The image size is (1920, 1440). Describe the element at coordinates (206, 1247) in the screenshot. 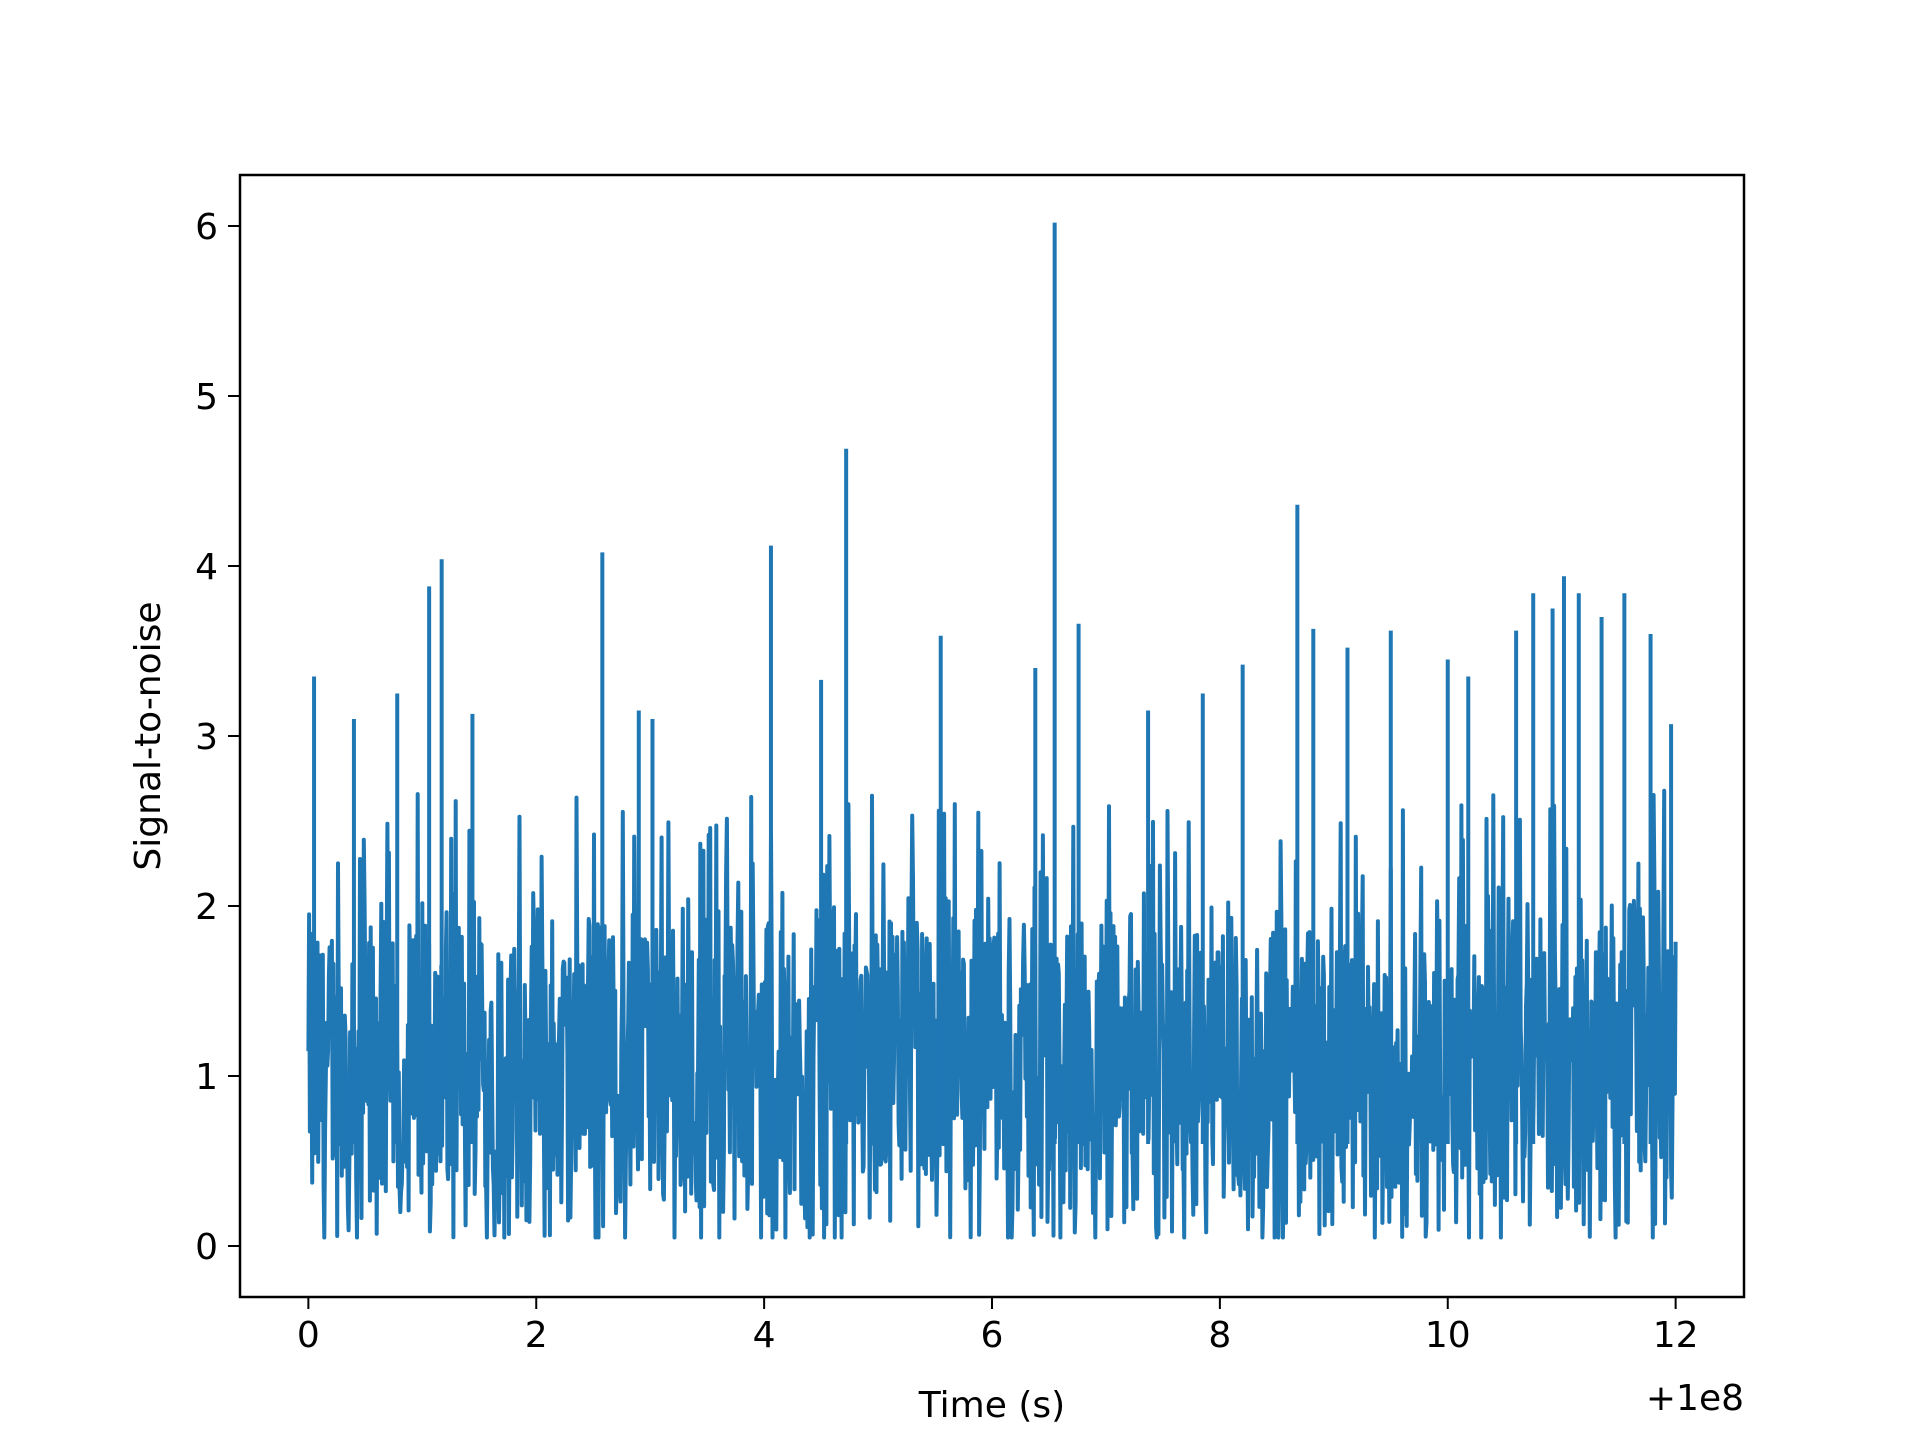

I see `y-tick-label: 0` at that location.